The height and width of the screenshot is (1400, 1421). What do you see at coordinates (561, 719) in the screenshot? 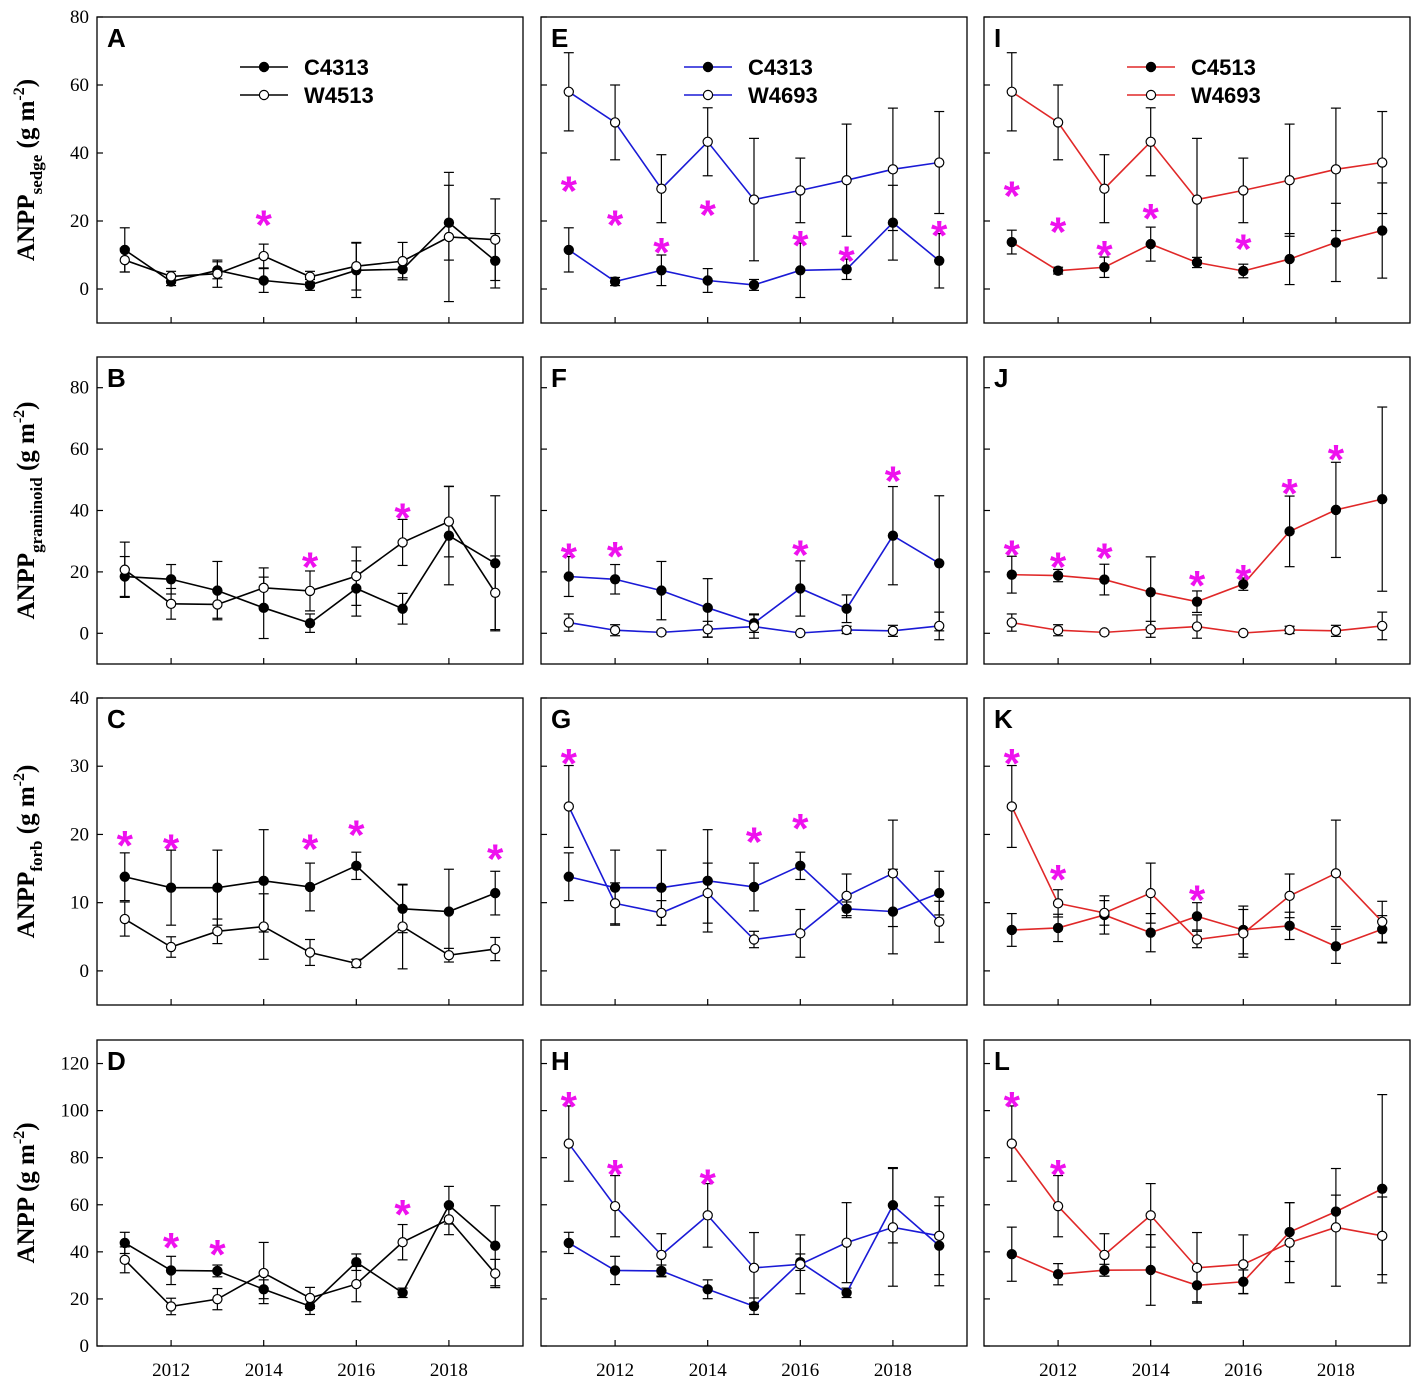
I see `panel-letter: G` at bounding box center [561, 719].